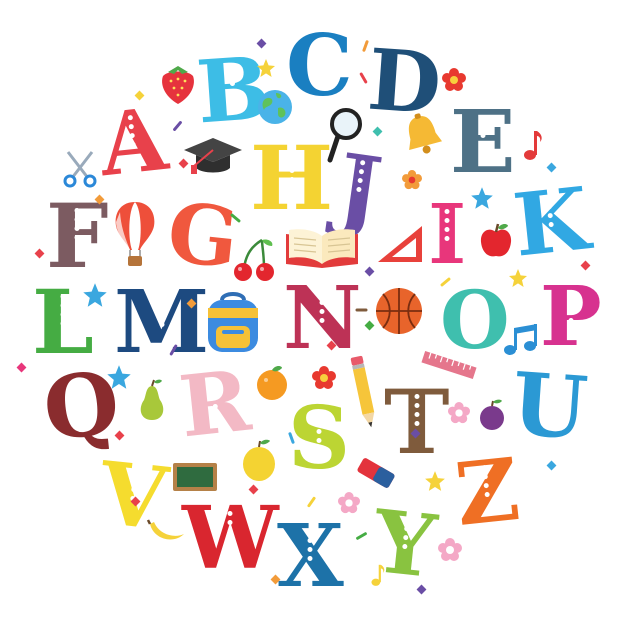 The height and width of the screenshot is (626, 626). Describe the element at coordinates (152, 399) in the screenshot. I see `pear-icon` at that location.